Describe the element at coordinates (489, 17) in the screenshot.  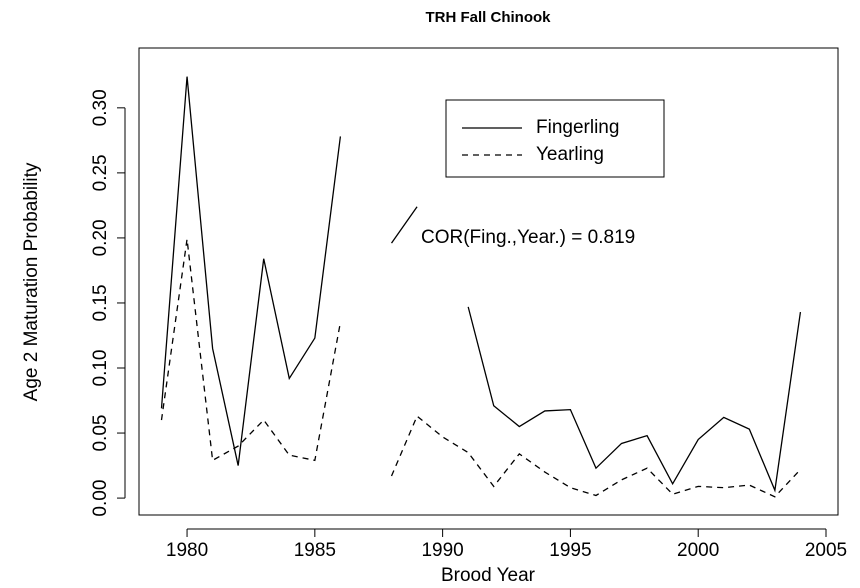
I see `chart-title: TRH Fall Chinook` at that location.